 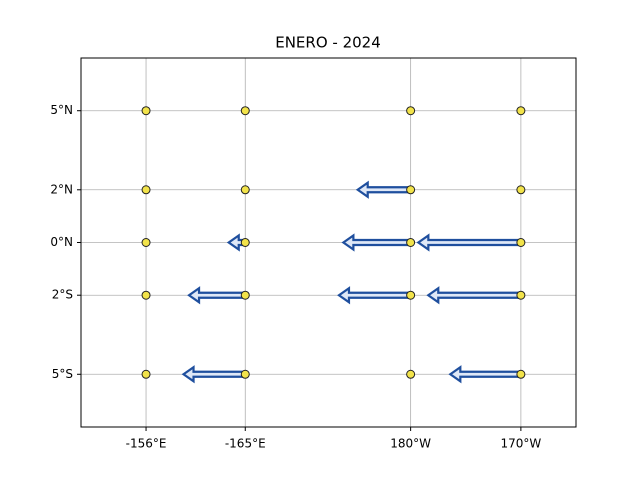 I want to click on y-tick-label: 5°S, so click(x=62, y=374).